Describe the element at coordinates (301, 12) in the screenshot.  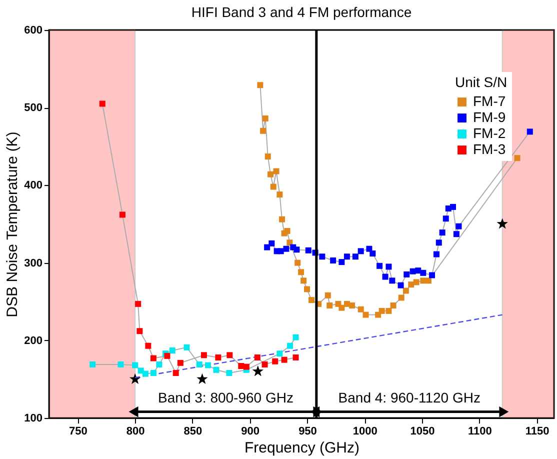
I see `chart-title: HIFI Band 3 and 4 FM performance` at that location.